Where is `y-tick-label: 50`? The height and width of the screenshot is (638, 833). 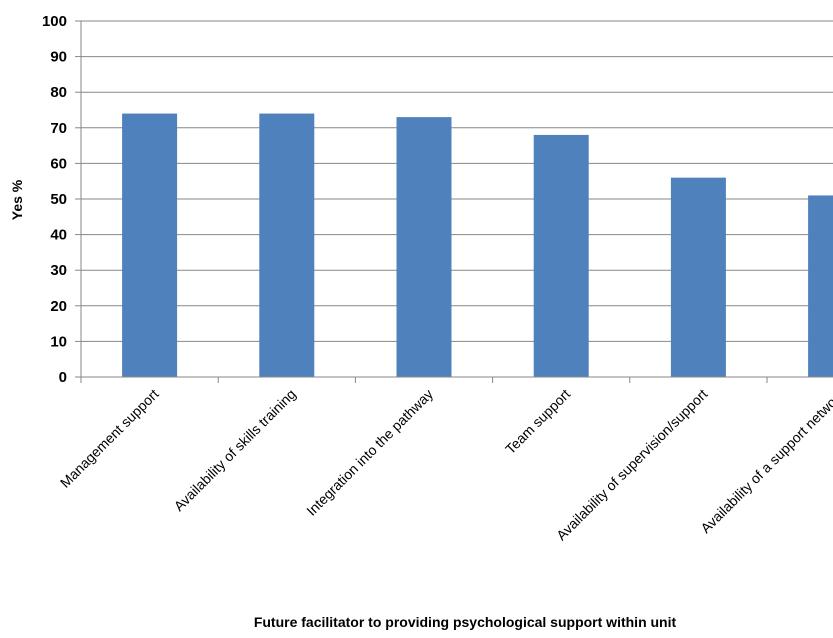
y-tick-label: 50 is located at coordinates (58, 199).